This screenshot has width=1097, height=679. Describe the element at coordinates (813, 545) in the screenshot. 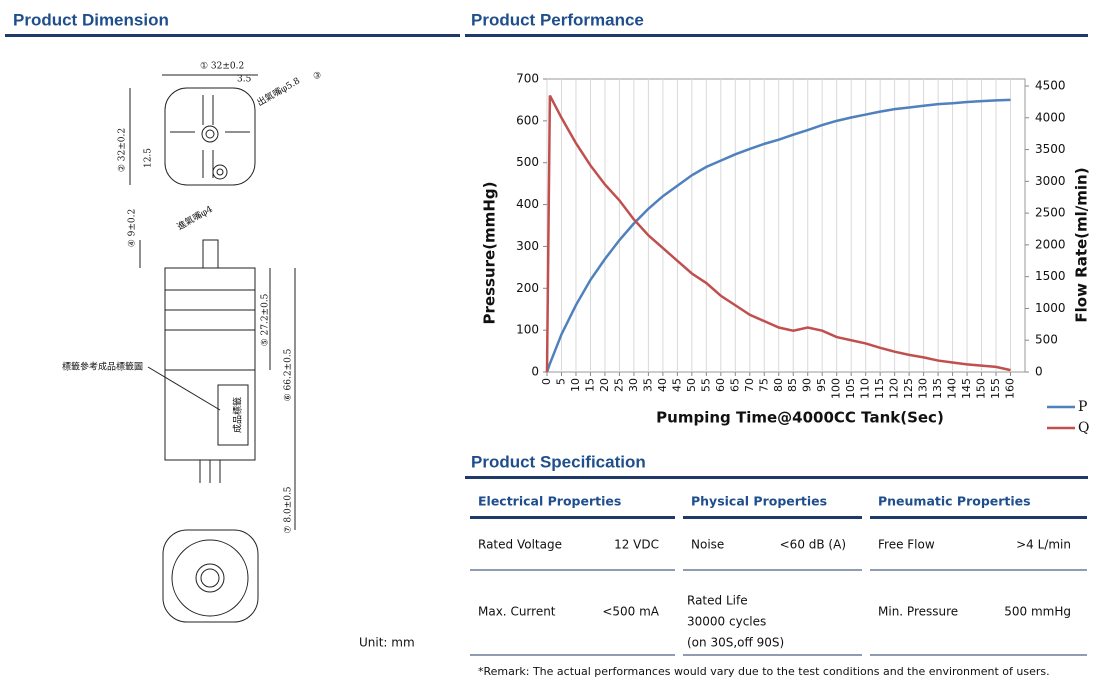

I see `cell-value: <60 dB (A)` at that location.